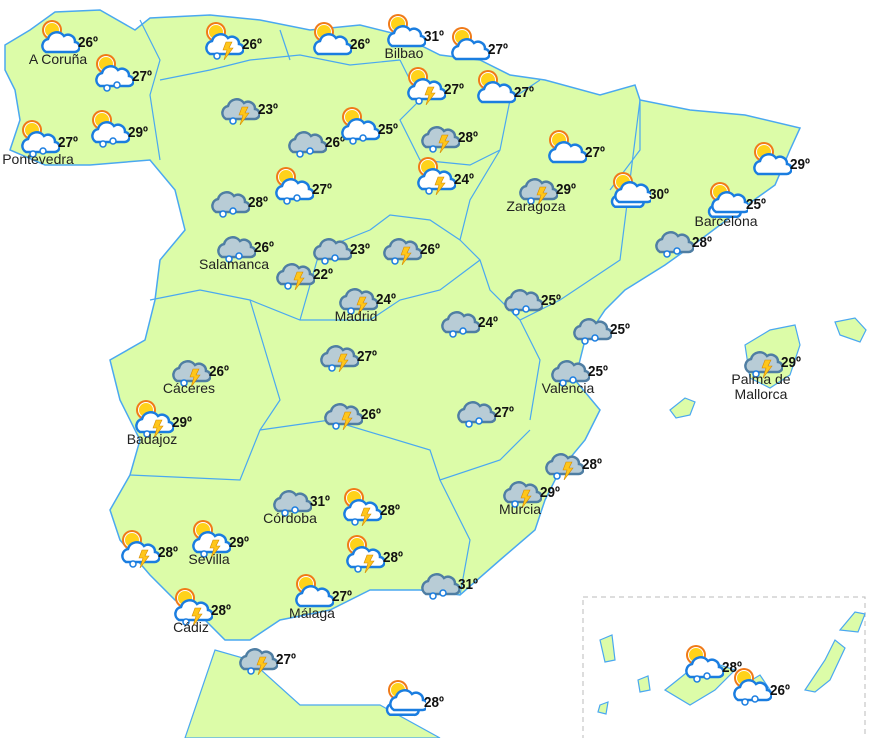 The height and width of the screenshot is (738, 869). Describe the element at coordinates (209, 559) in the screenshot. I see `city-label: Sevilla` at that location.